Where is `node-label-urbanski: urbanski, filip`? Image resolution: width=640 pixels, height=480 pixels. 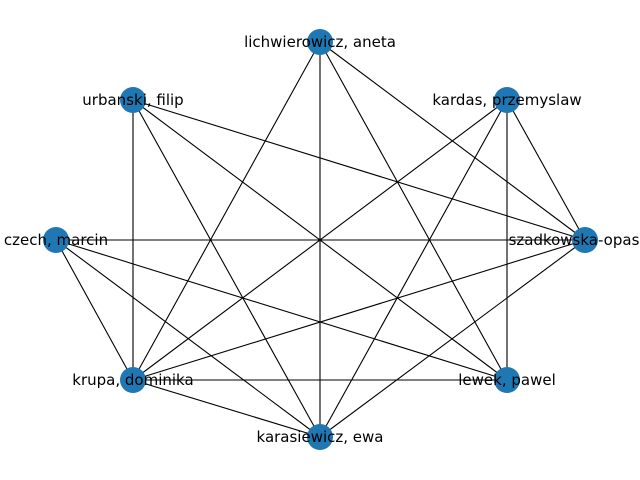 node-label-urbanski: urbanski, filip is located at coordinates (132, 100).